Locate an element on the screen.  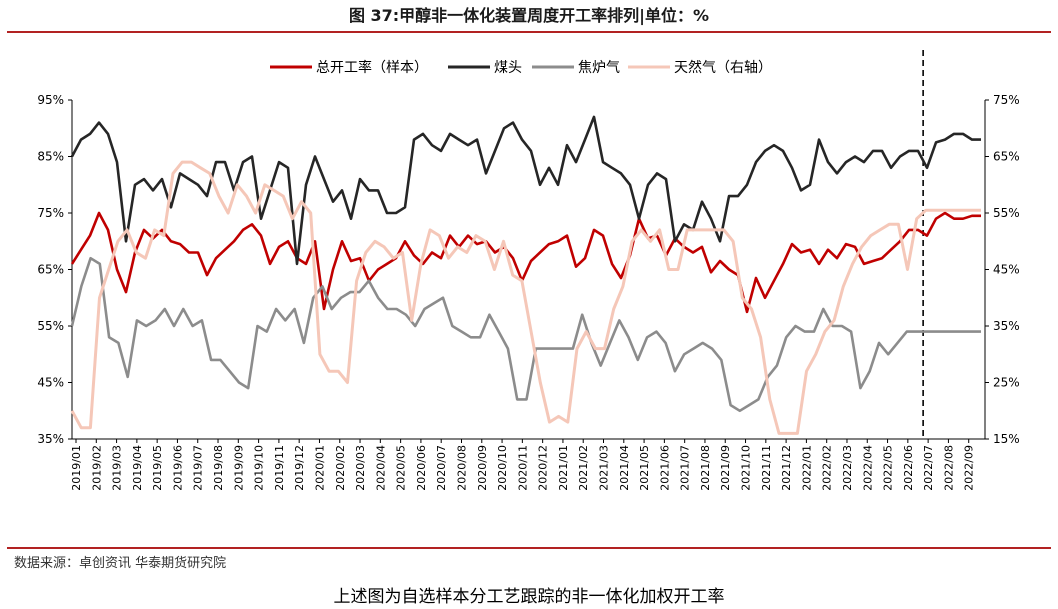
x-tick-label: 2019/11 is located at coordinates (279, 468).